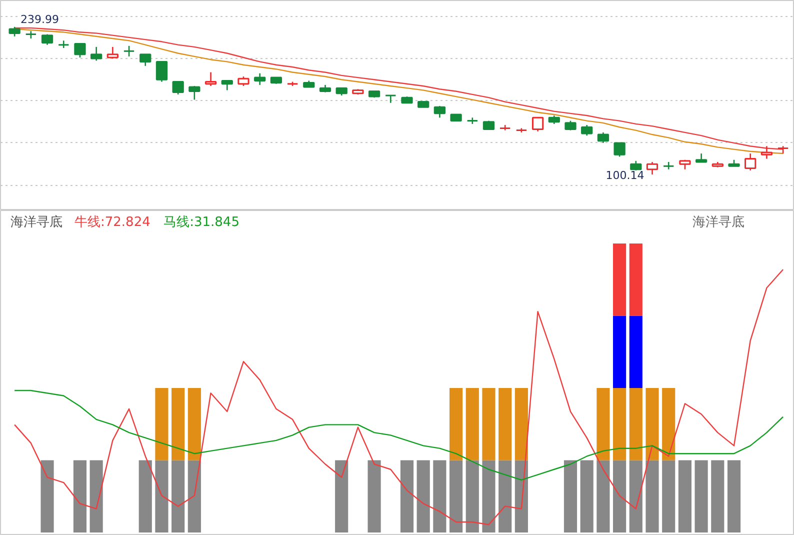  I want to click on chart-title: 海洋寻底, so click(36, 222).